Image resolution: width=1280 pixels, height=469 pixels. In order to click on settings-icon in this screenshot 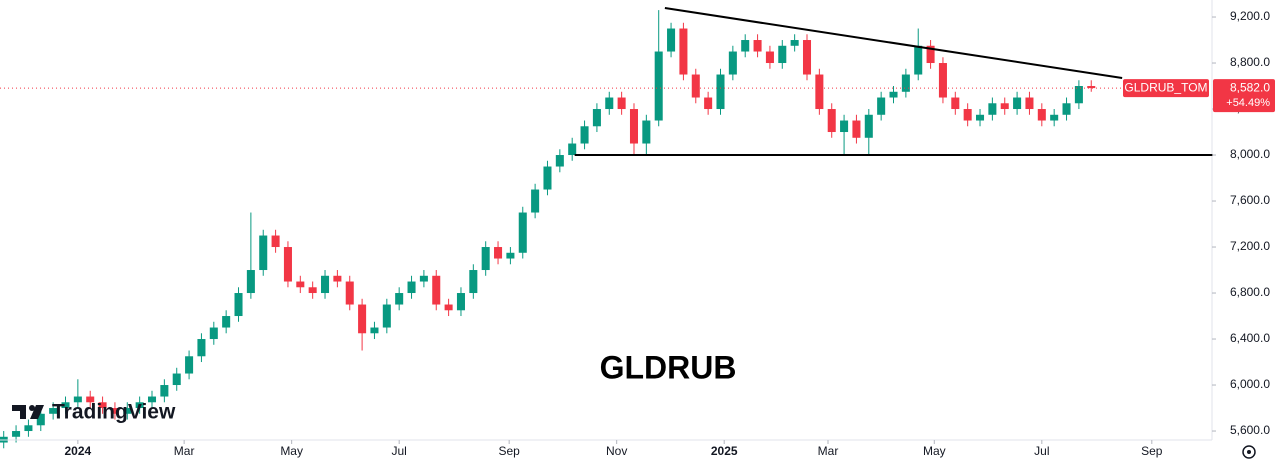, I will do `click(1249, 452)`.